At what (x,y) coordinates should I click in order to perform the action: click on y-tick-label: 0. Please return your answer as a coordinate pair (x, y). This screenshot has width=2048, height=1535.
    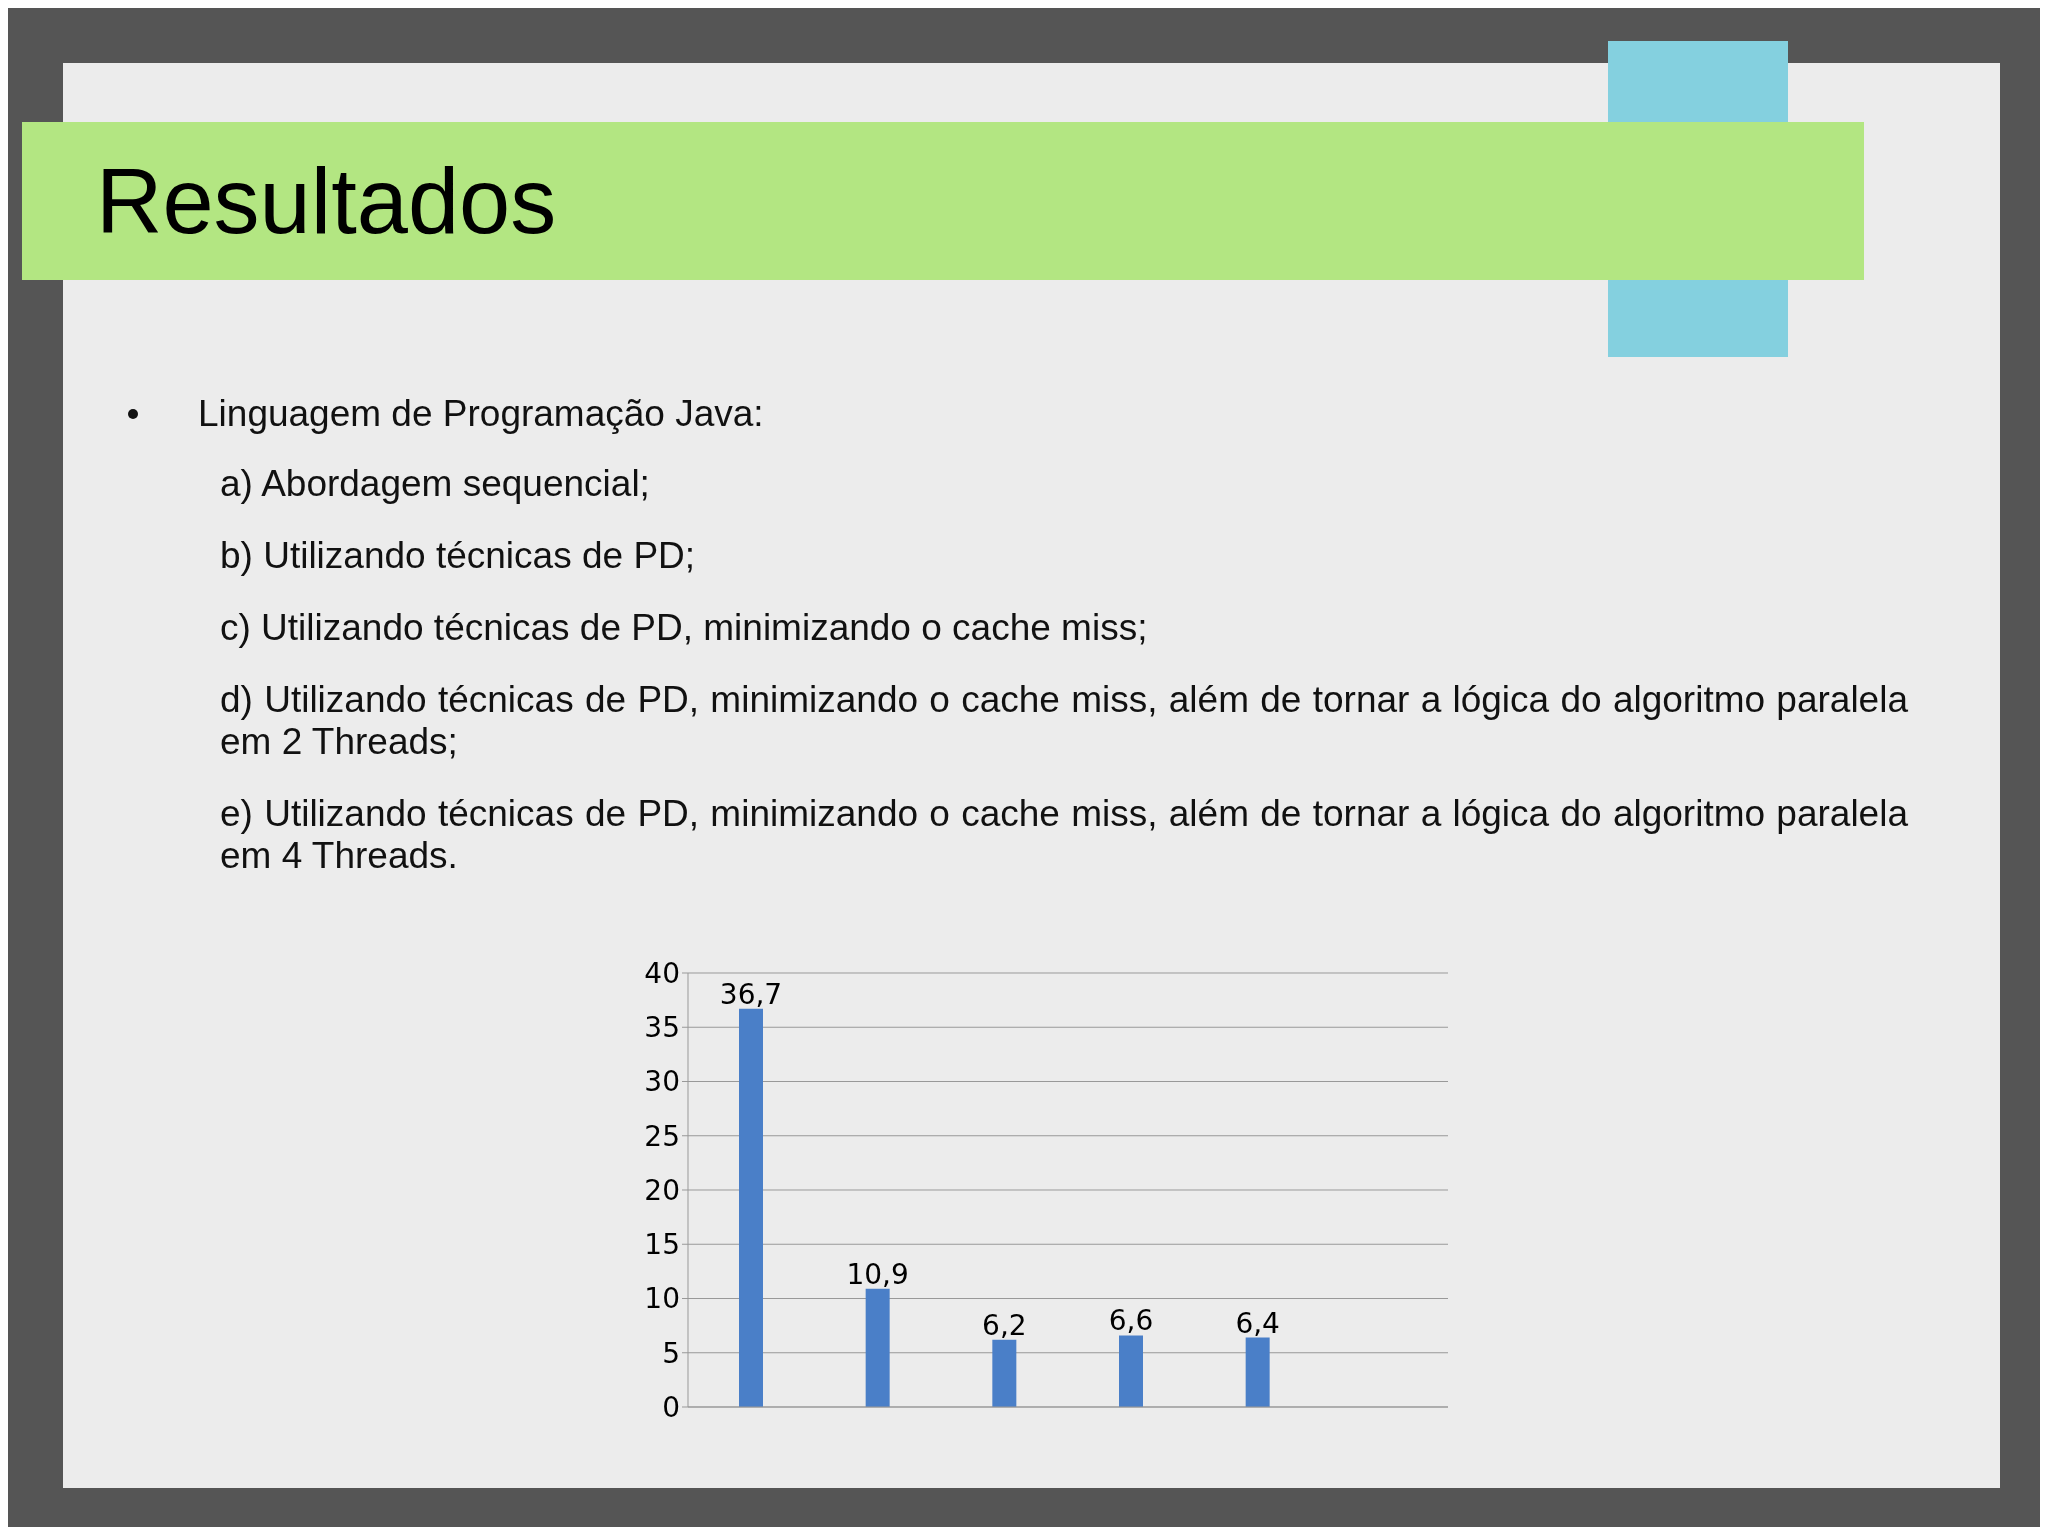
    Looking at the image, I should click on (671, 1407).